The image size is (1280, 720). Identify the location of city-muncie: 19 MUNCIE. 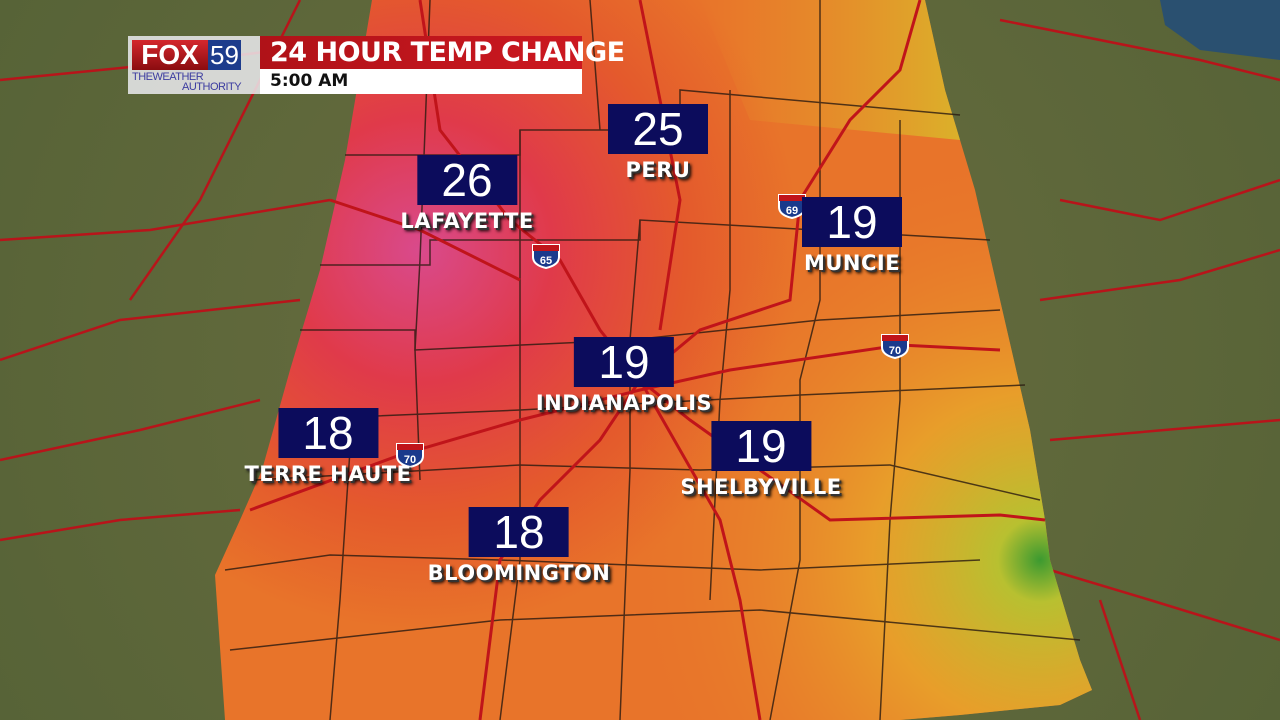
(852, 236).